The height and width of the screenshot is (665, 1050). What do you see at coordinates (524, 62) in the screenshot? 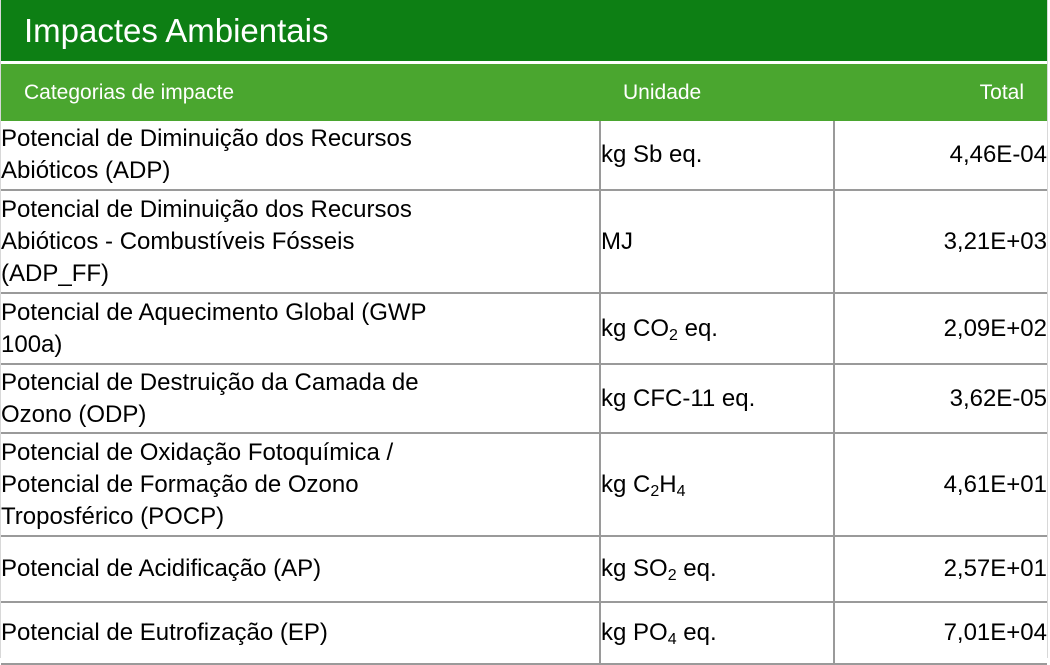
I see `title-divider` at bounding box center [524, 62].